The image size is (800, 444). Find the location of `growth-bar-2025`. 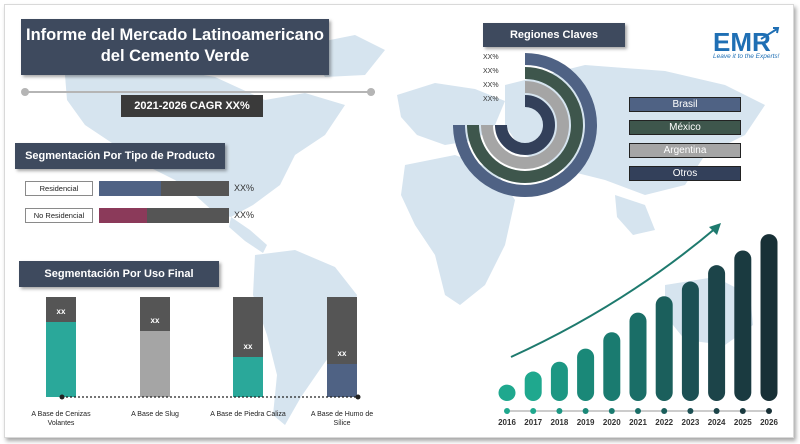

growth-bar-2025 is located at coordinates (743, 325).